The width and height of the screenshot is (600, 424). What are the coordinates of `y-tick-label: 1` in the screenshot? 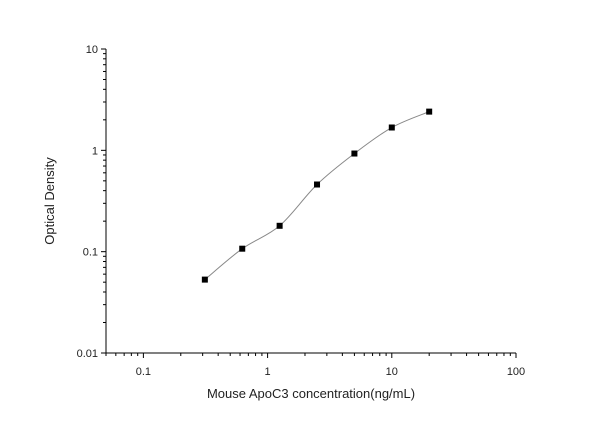 It's located at (95, 151).